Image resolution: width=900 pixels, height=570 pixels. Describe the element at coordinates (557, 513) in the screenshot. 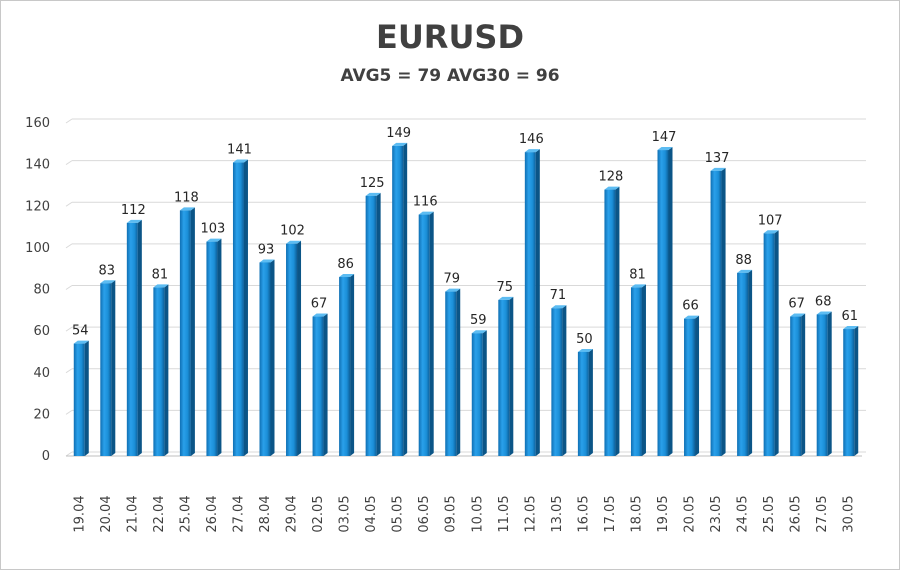

I see `x-tick-label: 13.05` at that location.